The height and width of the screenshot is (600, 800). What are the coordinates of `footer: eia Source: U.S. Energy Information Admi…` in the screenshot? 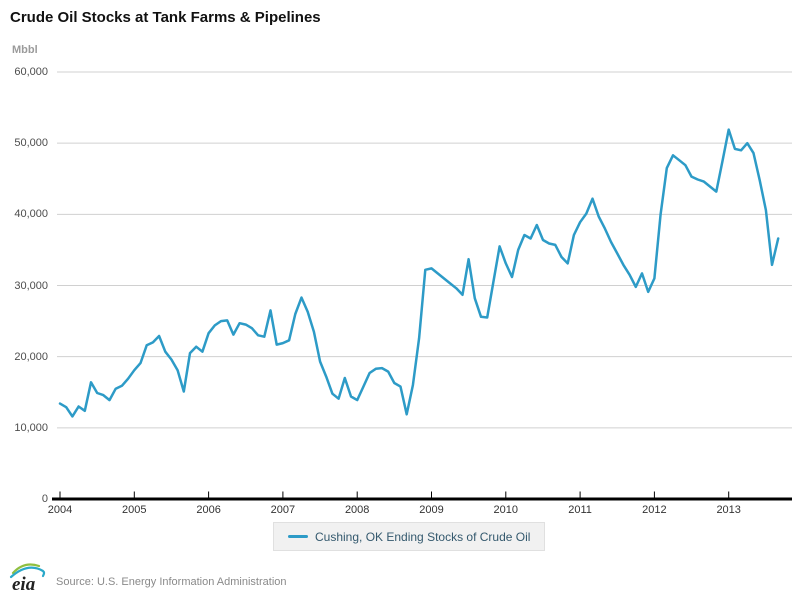 It's located at (147, 578).